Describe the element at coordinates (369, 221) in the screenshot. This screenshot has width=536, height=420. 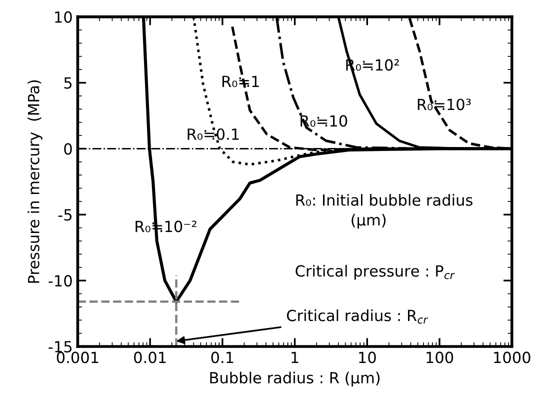
I see `annotation: (μm)` at that location.